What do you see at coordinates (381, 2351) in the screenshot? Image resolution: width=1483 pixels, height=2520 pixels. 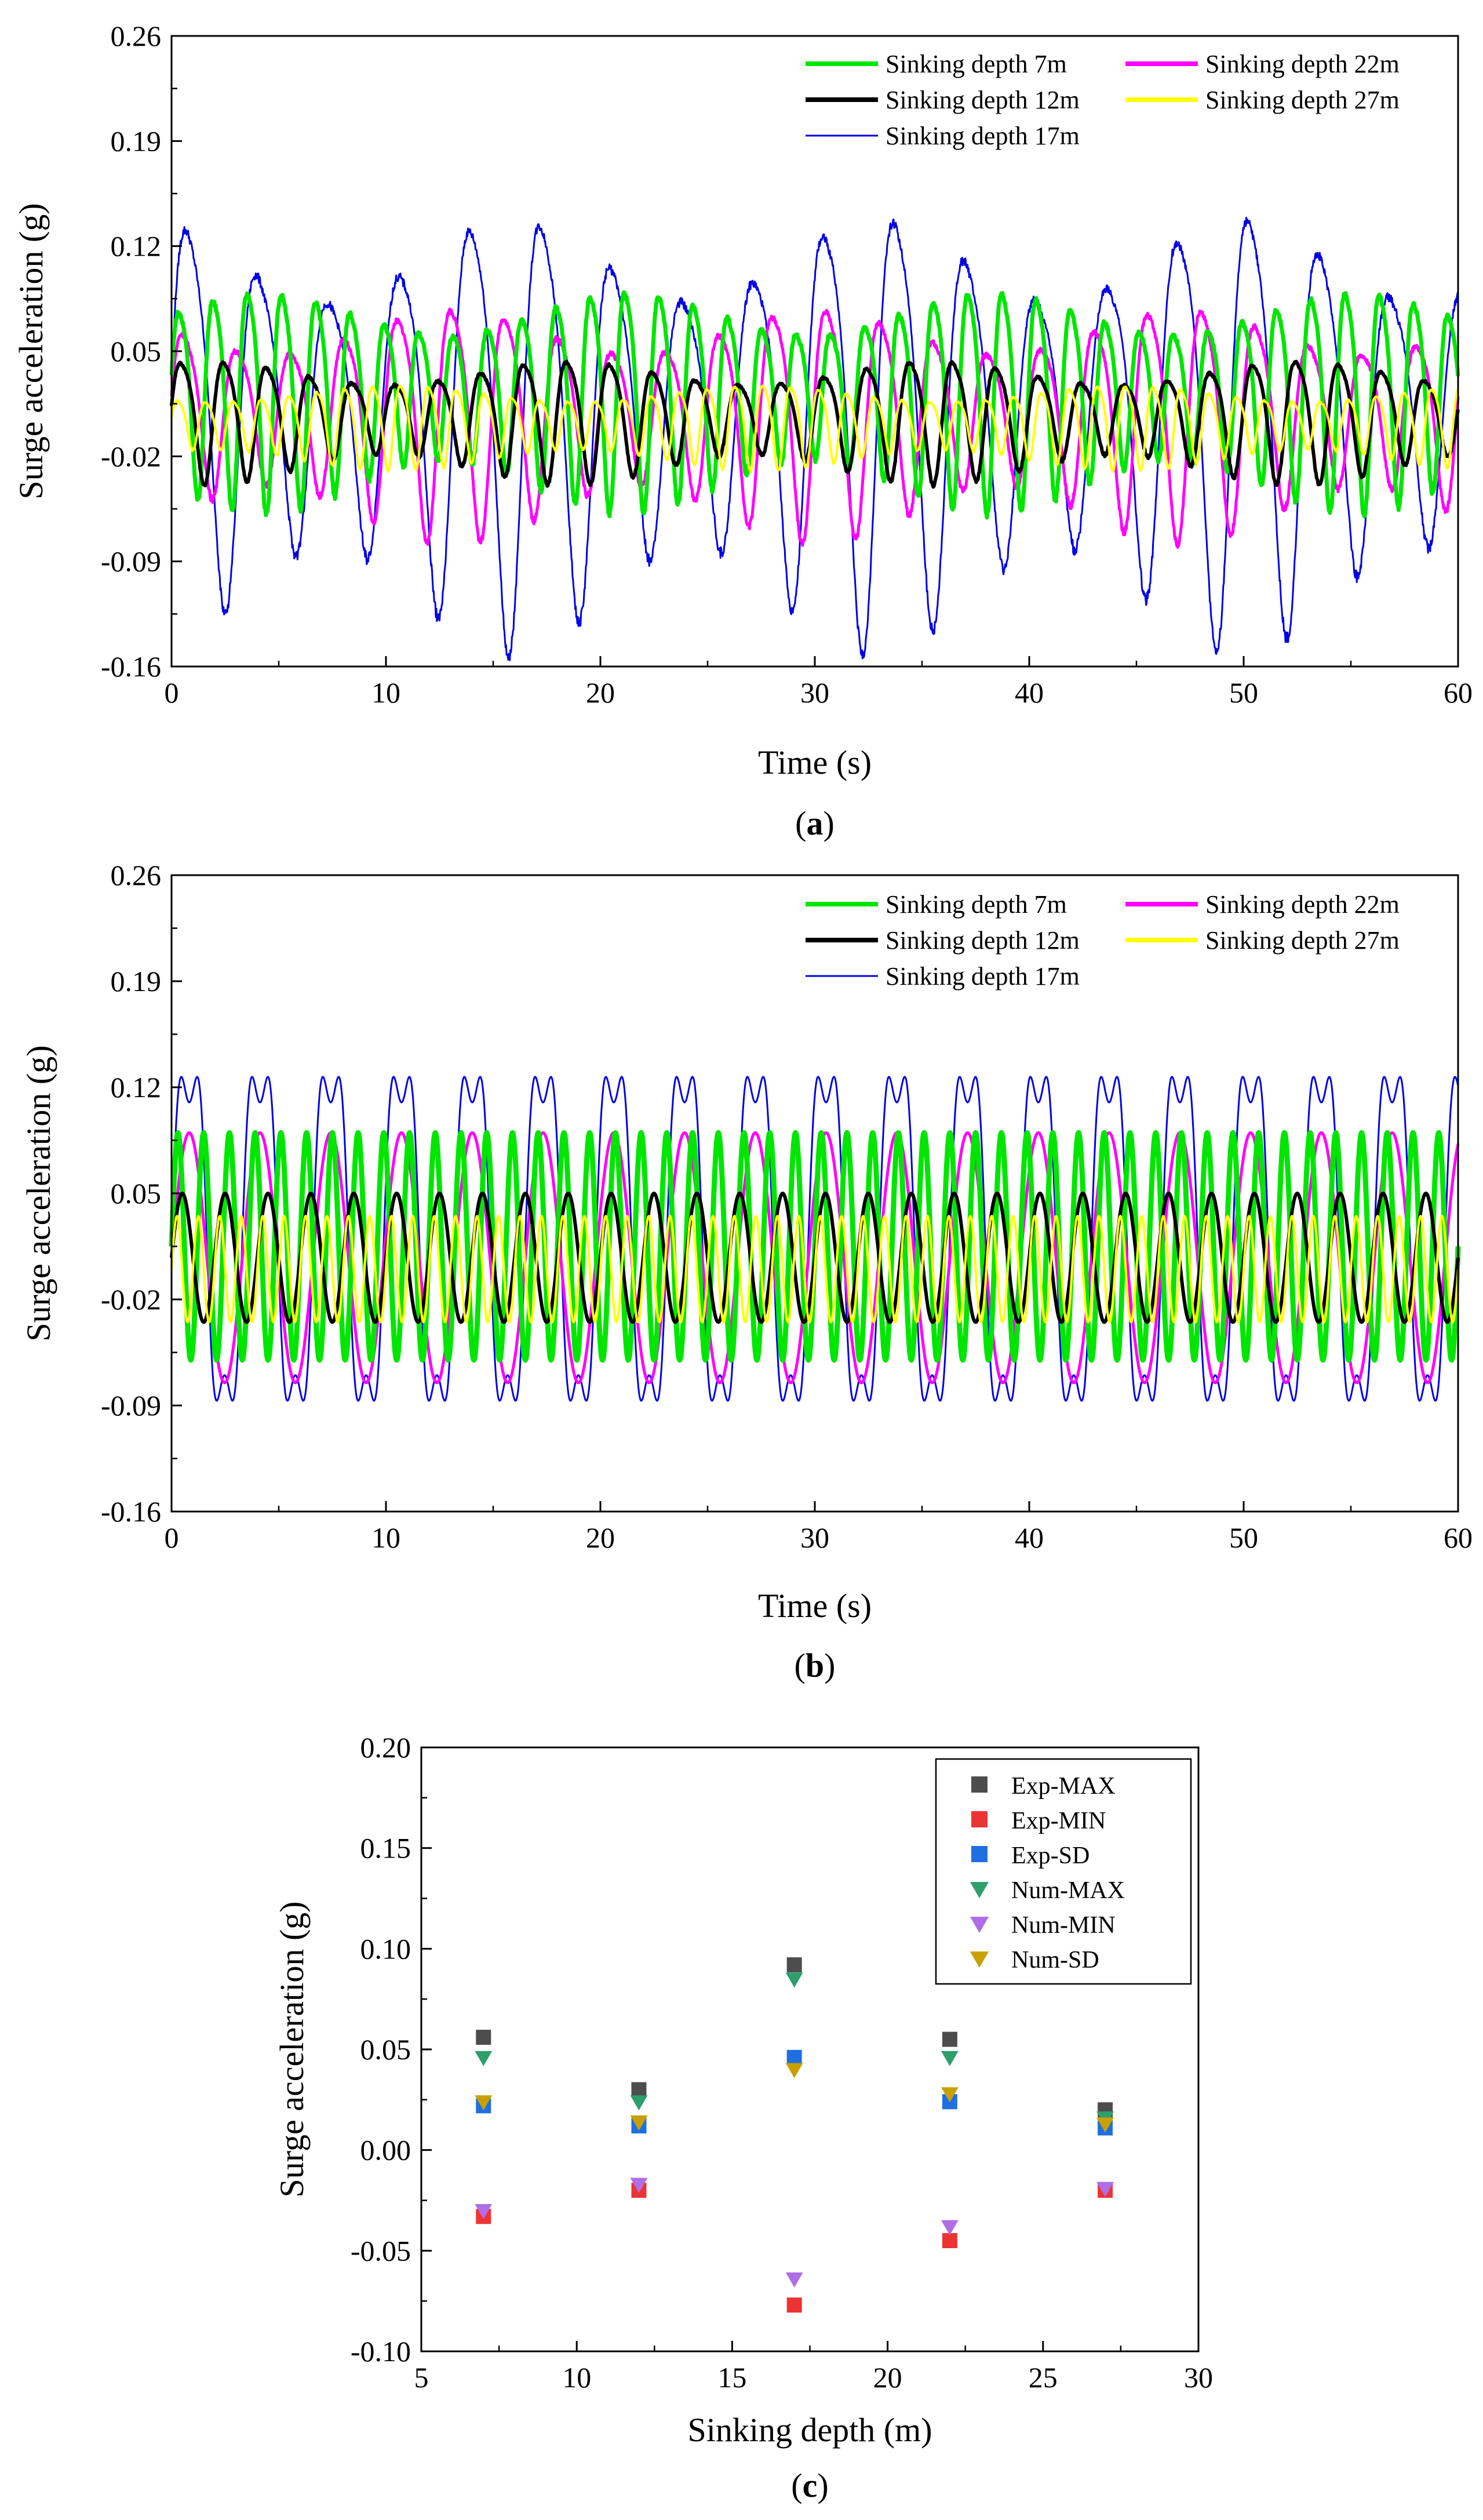 I see `y-tick-label: -0.10` at bounding box center [381, 2351].